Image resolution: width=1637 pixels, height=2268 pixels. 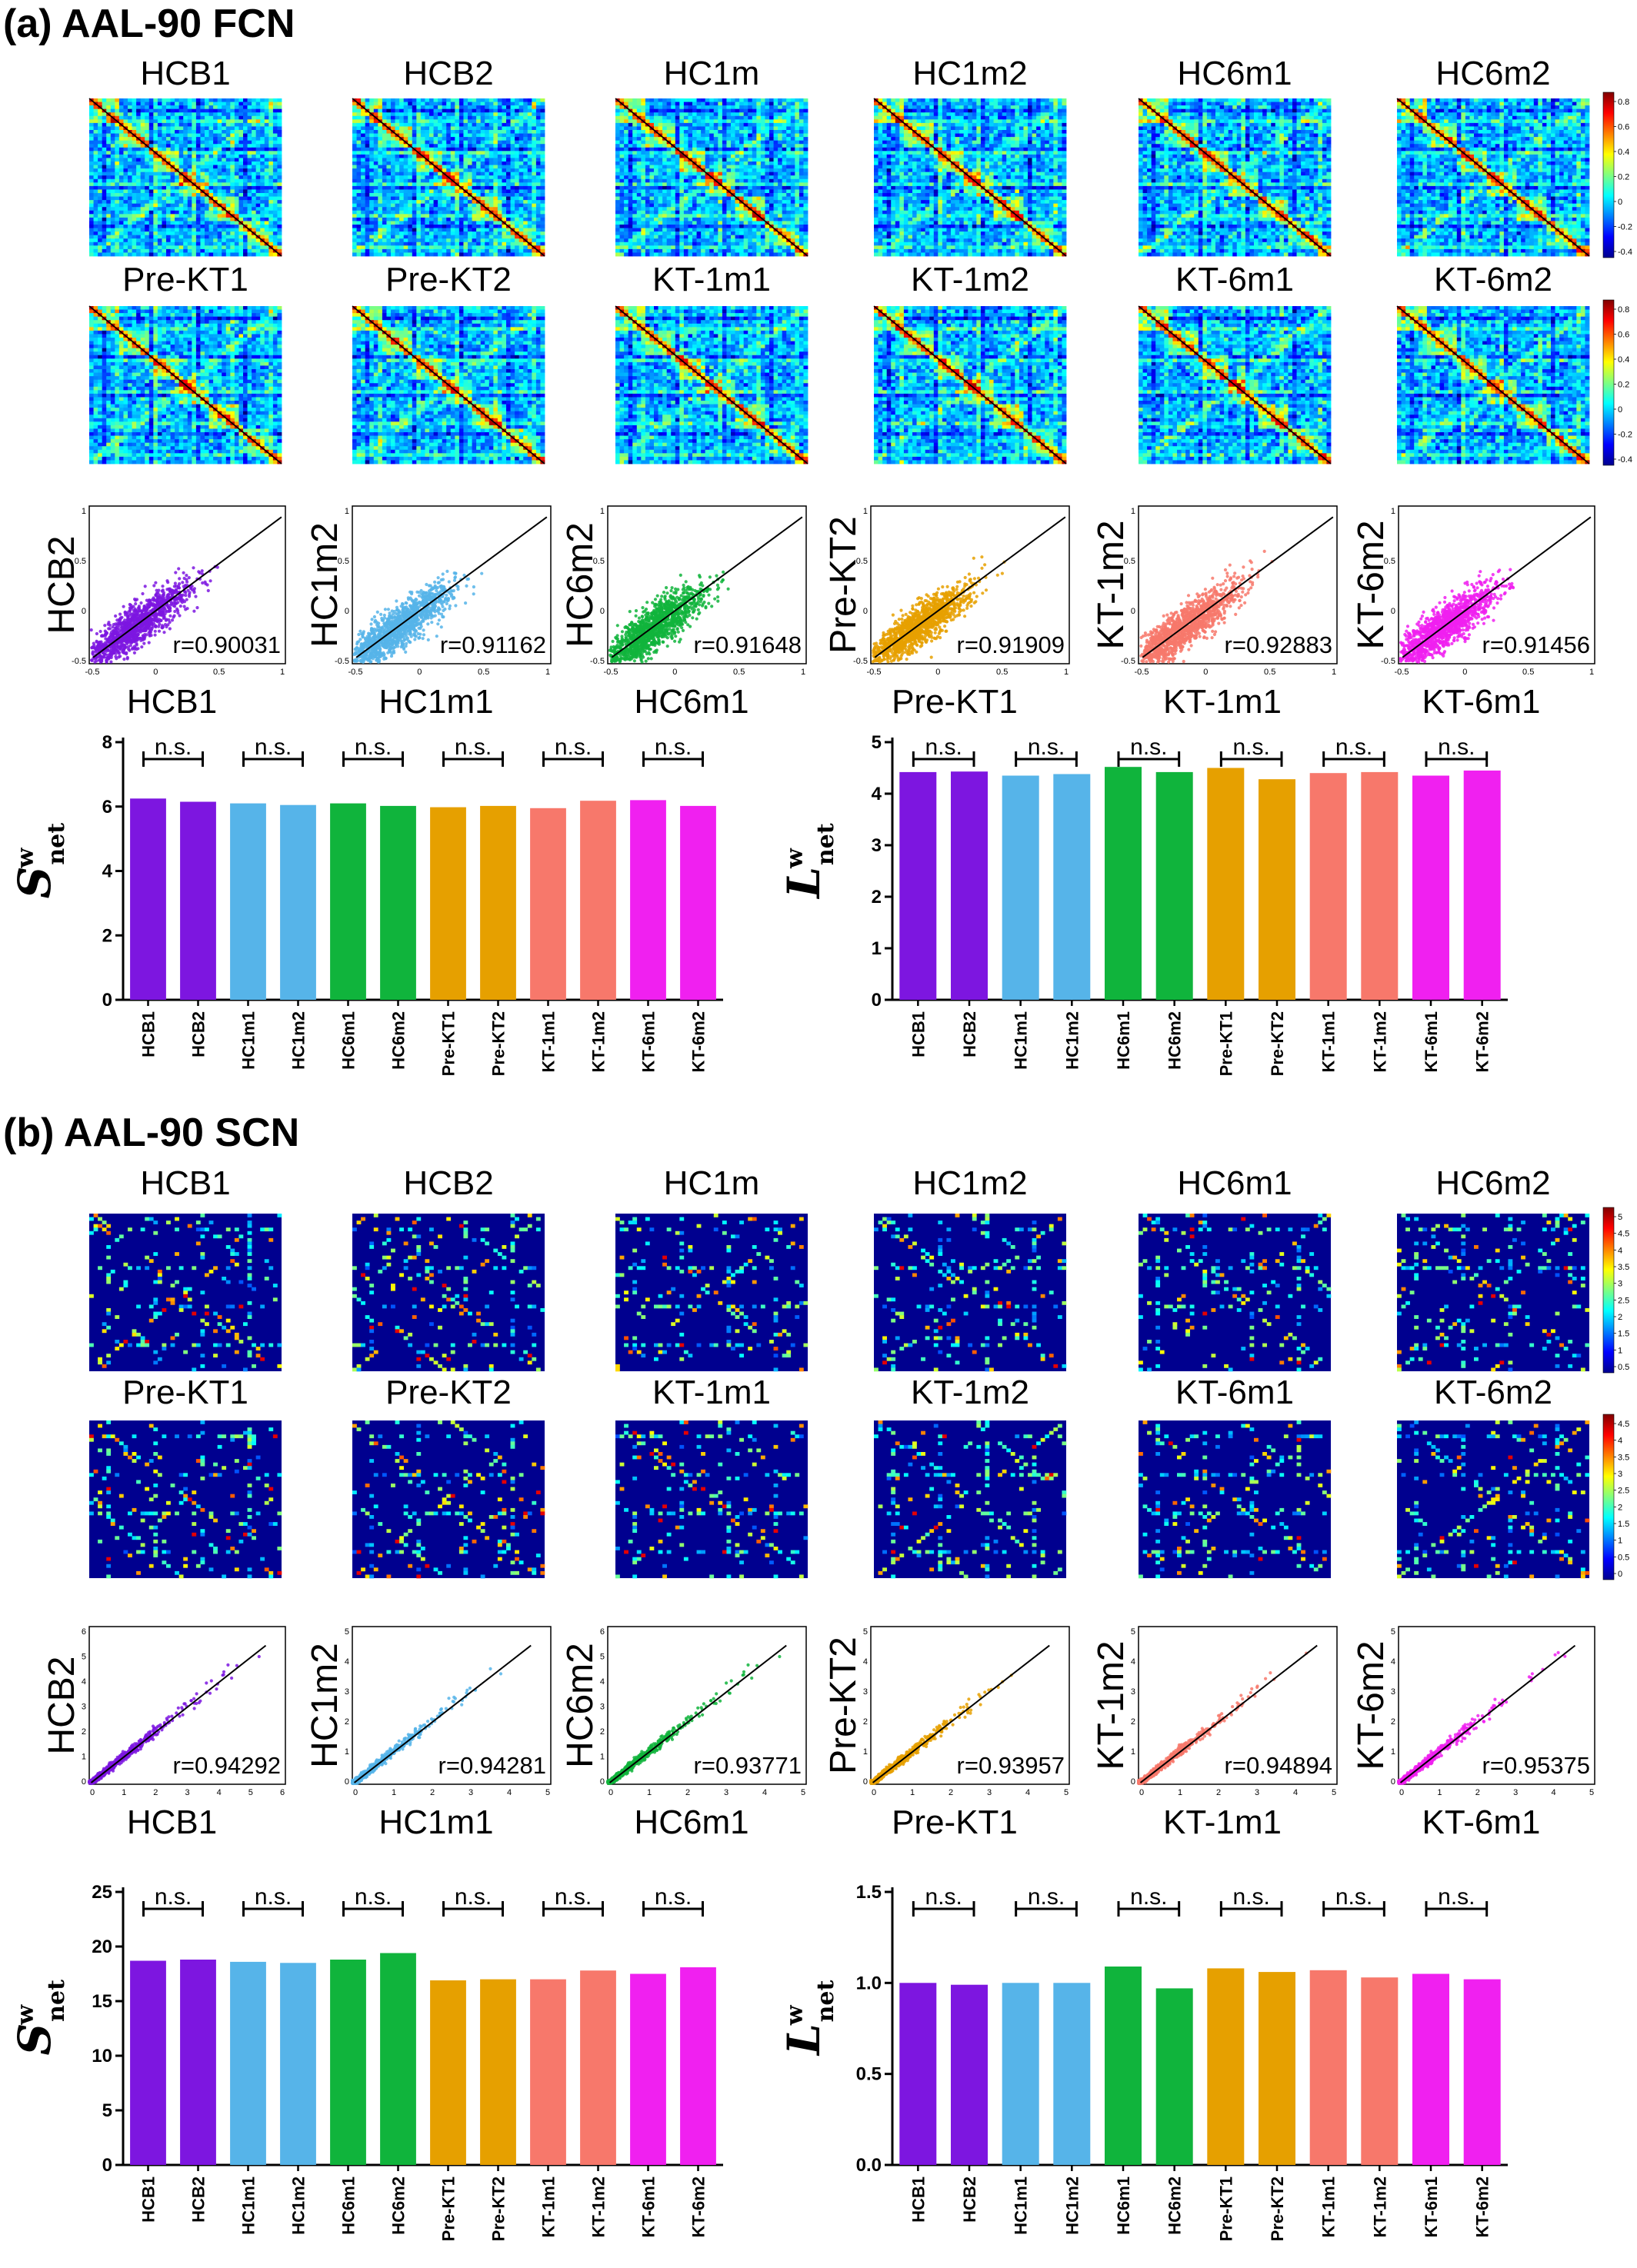 What do you see at coordinates (84, 611) in the screenshot?
I see `panel-a-scatter-0-ytick: 0` at bounding box center [84, 611].